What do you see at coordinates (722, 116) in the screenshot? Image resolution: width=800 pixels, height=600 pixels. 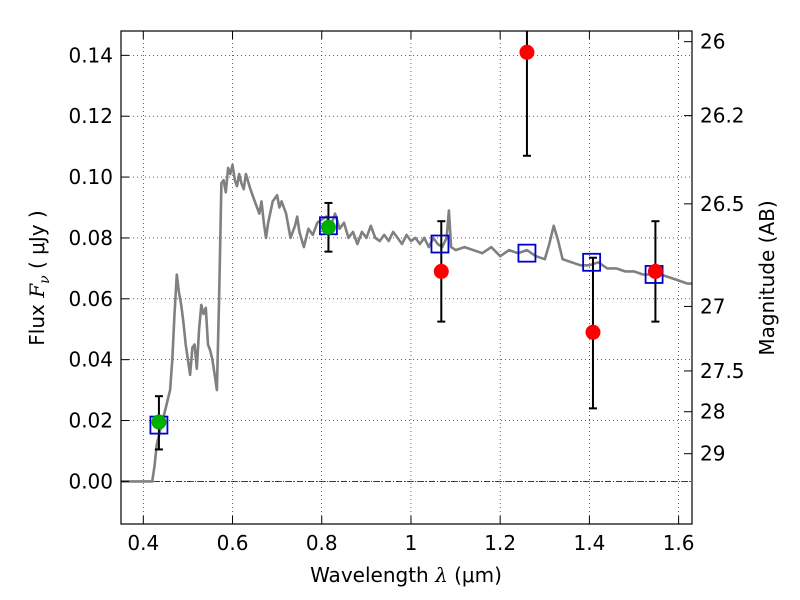 I see `y2-tick-label: 26.2` at bounding box center [722, 116].